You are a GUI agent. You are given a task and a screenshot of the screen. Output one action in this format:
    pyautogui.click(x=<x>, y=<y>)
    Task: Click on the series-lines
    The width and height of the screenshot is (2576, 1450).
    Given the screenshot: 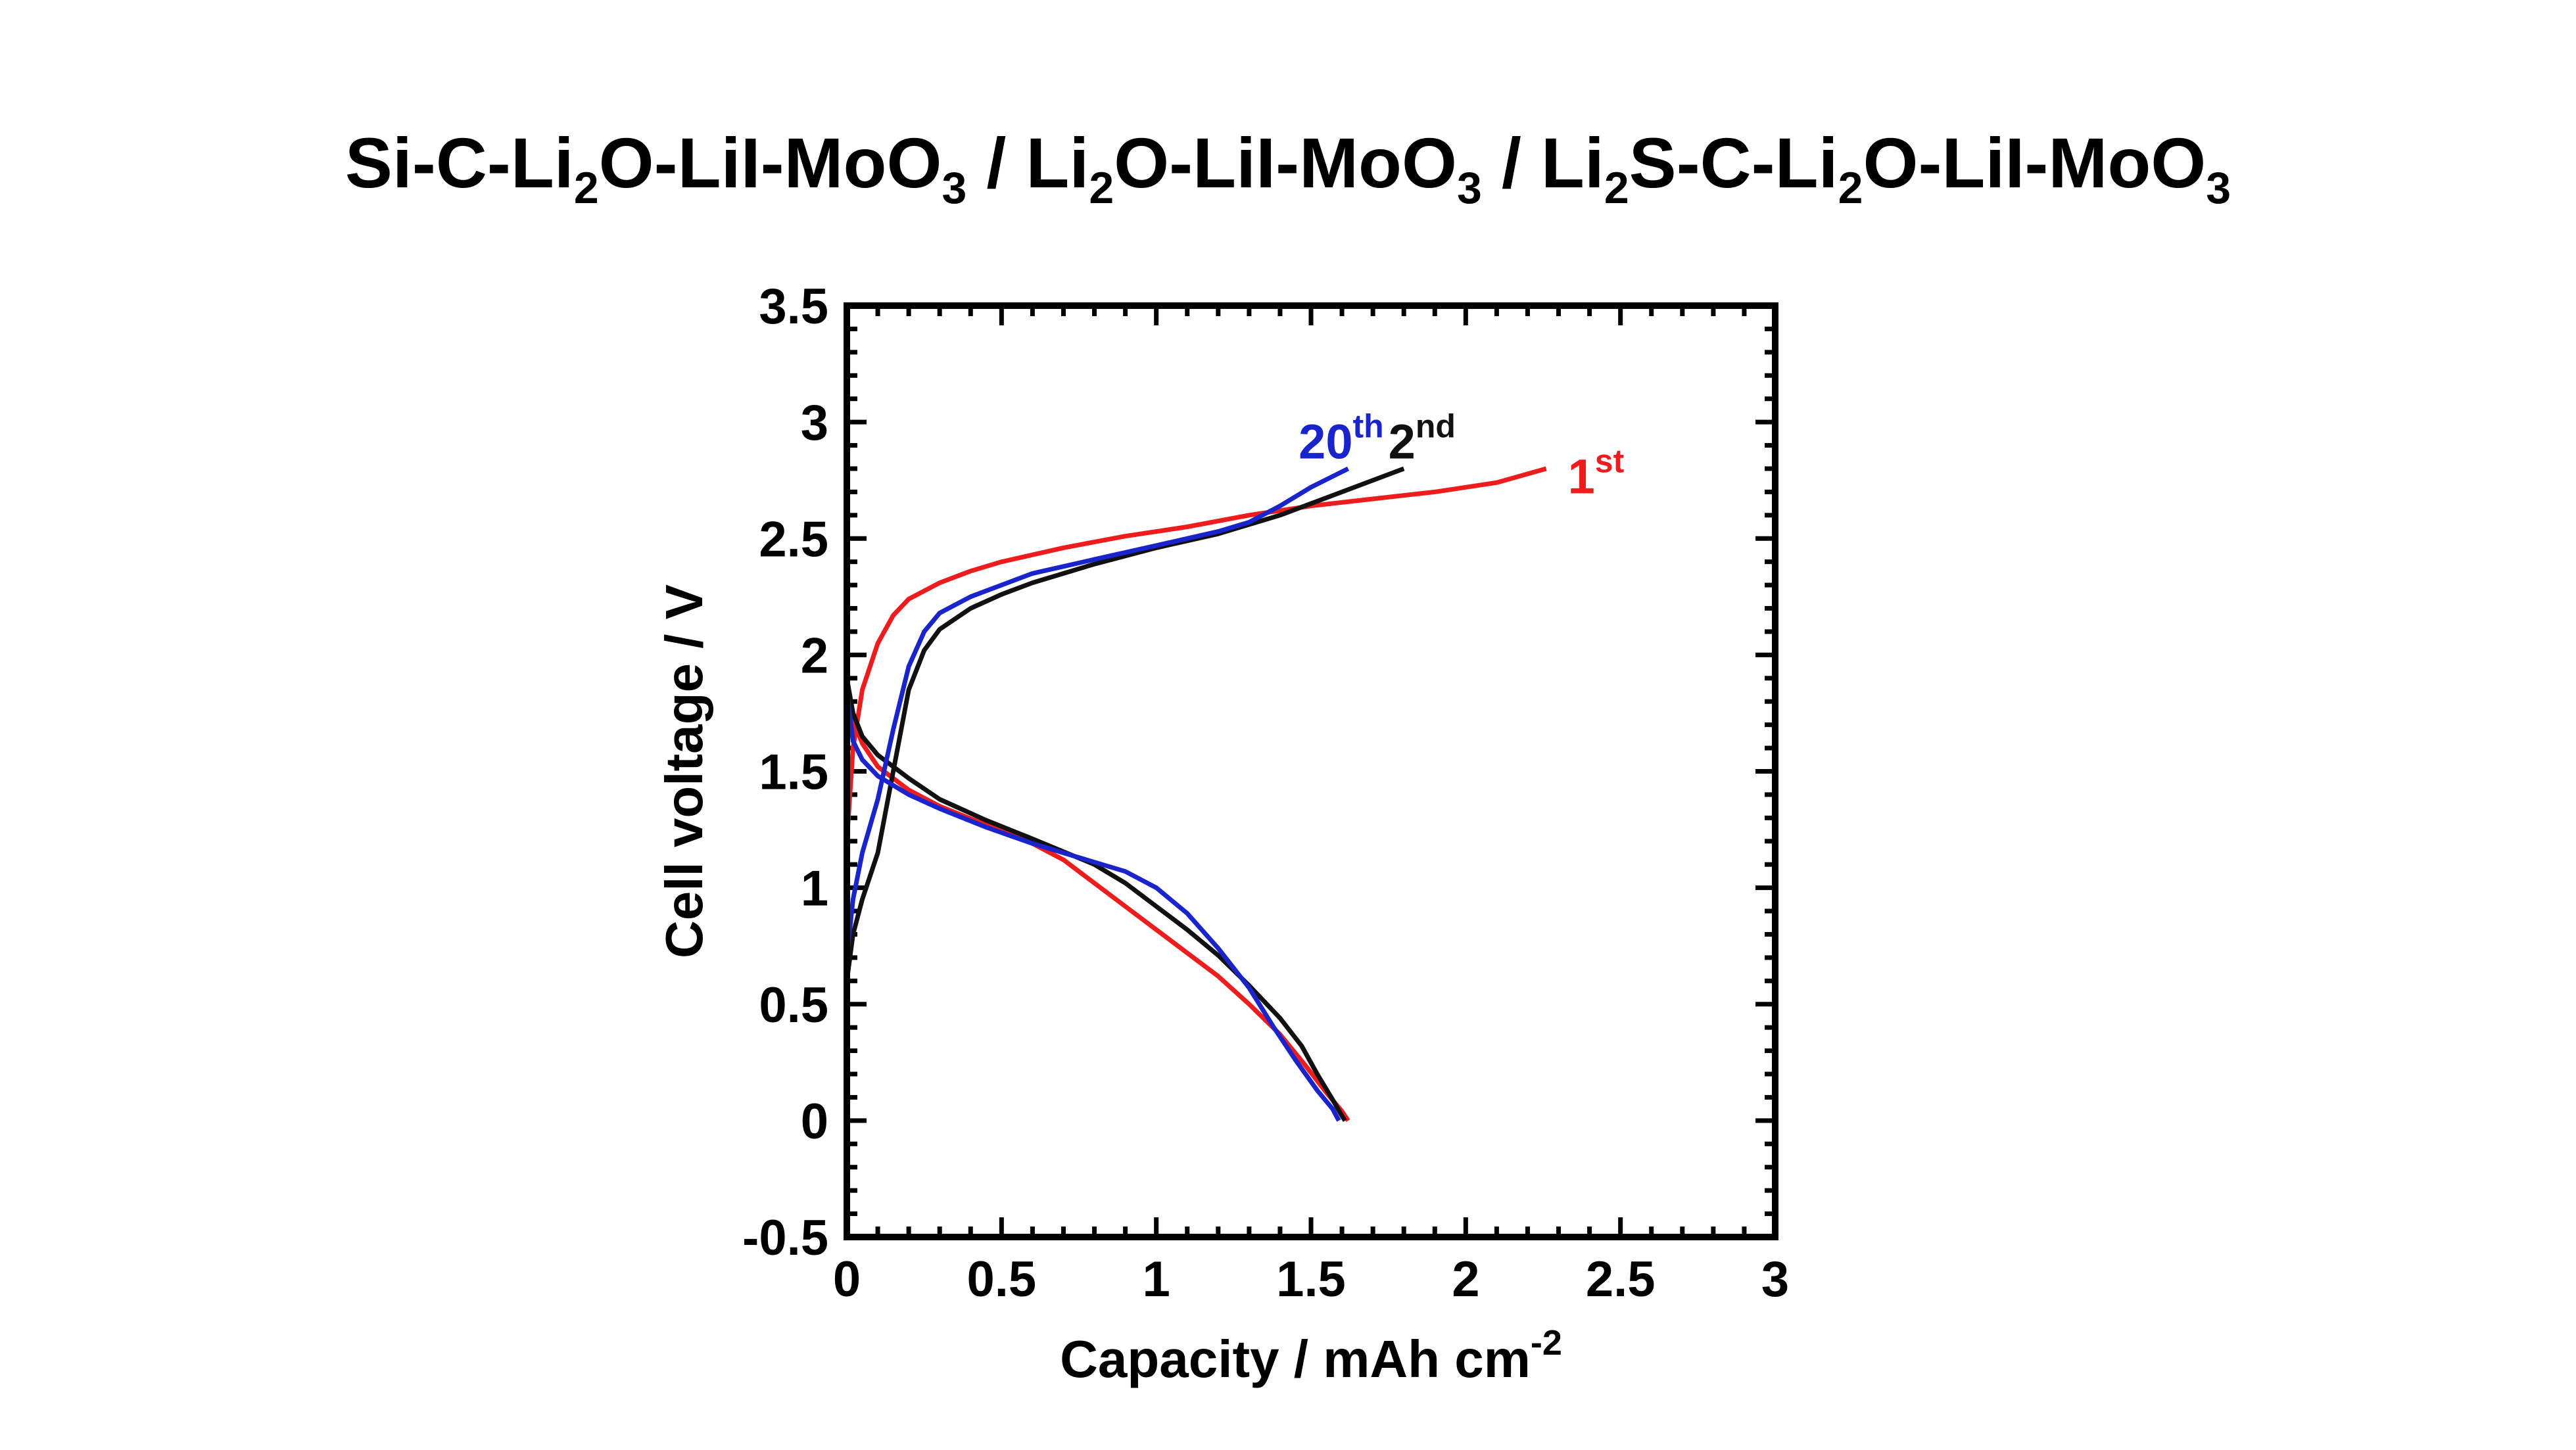 What is the action you would take?
    pyautogui.click(x=1196, y=794)
    